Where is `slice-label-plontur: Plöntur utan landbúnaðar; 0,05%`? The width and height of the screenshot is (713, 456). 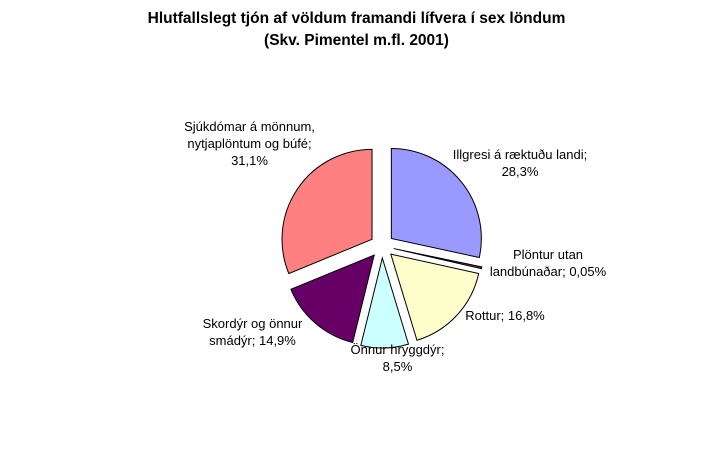 slice-label-plontur: Plöntur utan landbúnaðar; 0,05% is located at coordinates (548, 263).